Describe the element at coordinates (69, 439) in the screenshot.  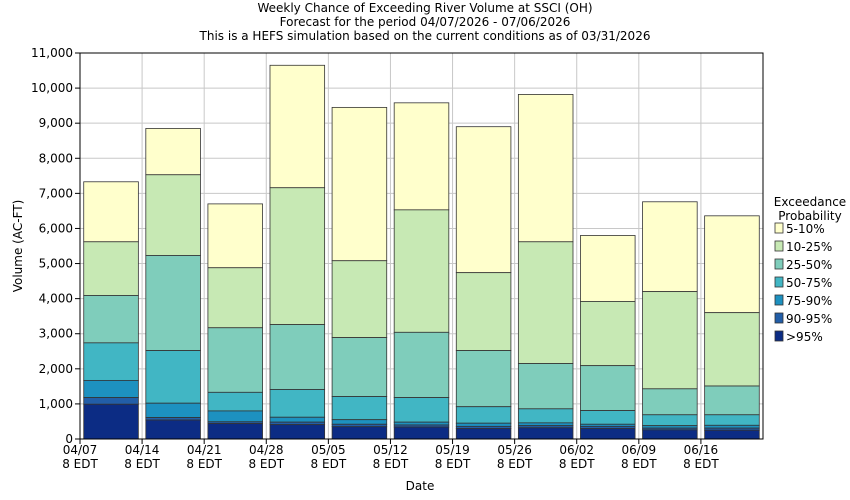
I see `y-tick-label: 0` at that location.